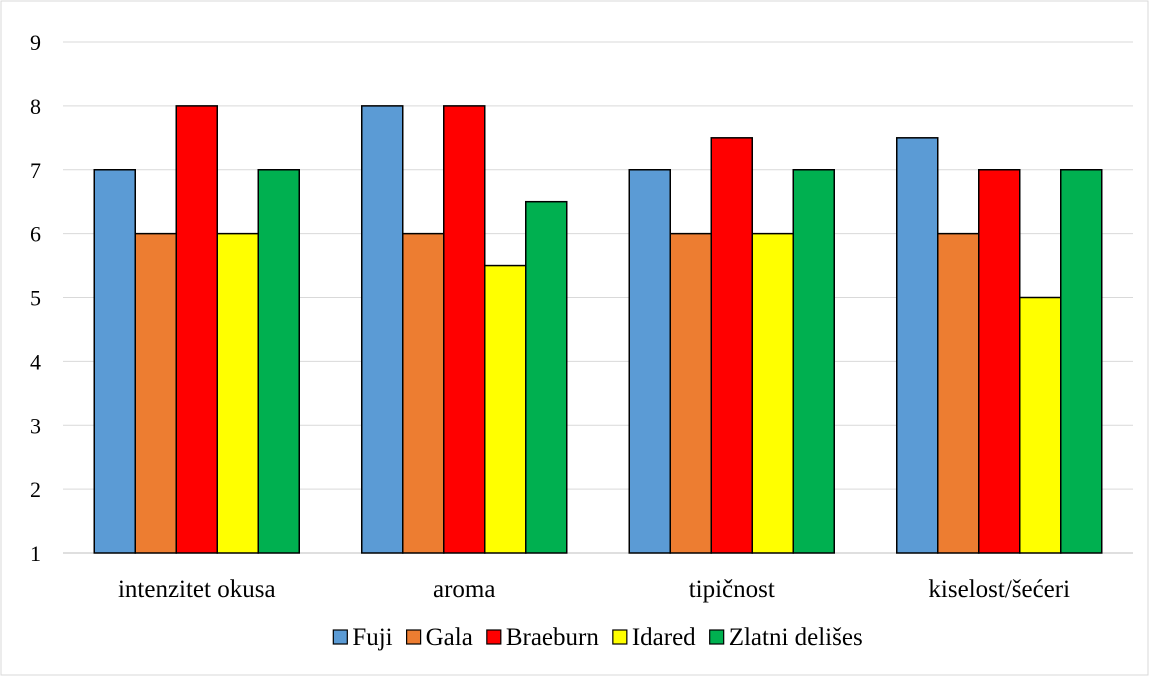 The width and height of the screenshot is (1149, 676). I want to click on x-category-label: tipičnost, so click(732, 589).